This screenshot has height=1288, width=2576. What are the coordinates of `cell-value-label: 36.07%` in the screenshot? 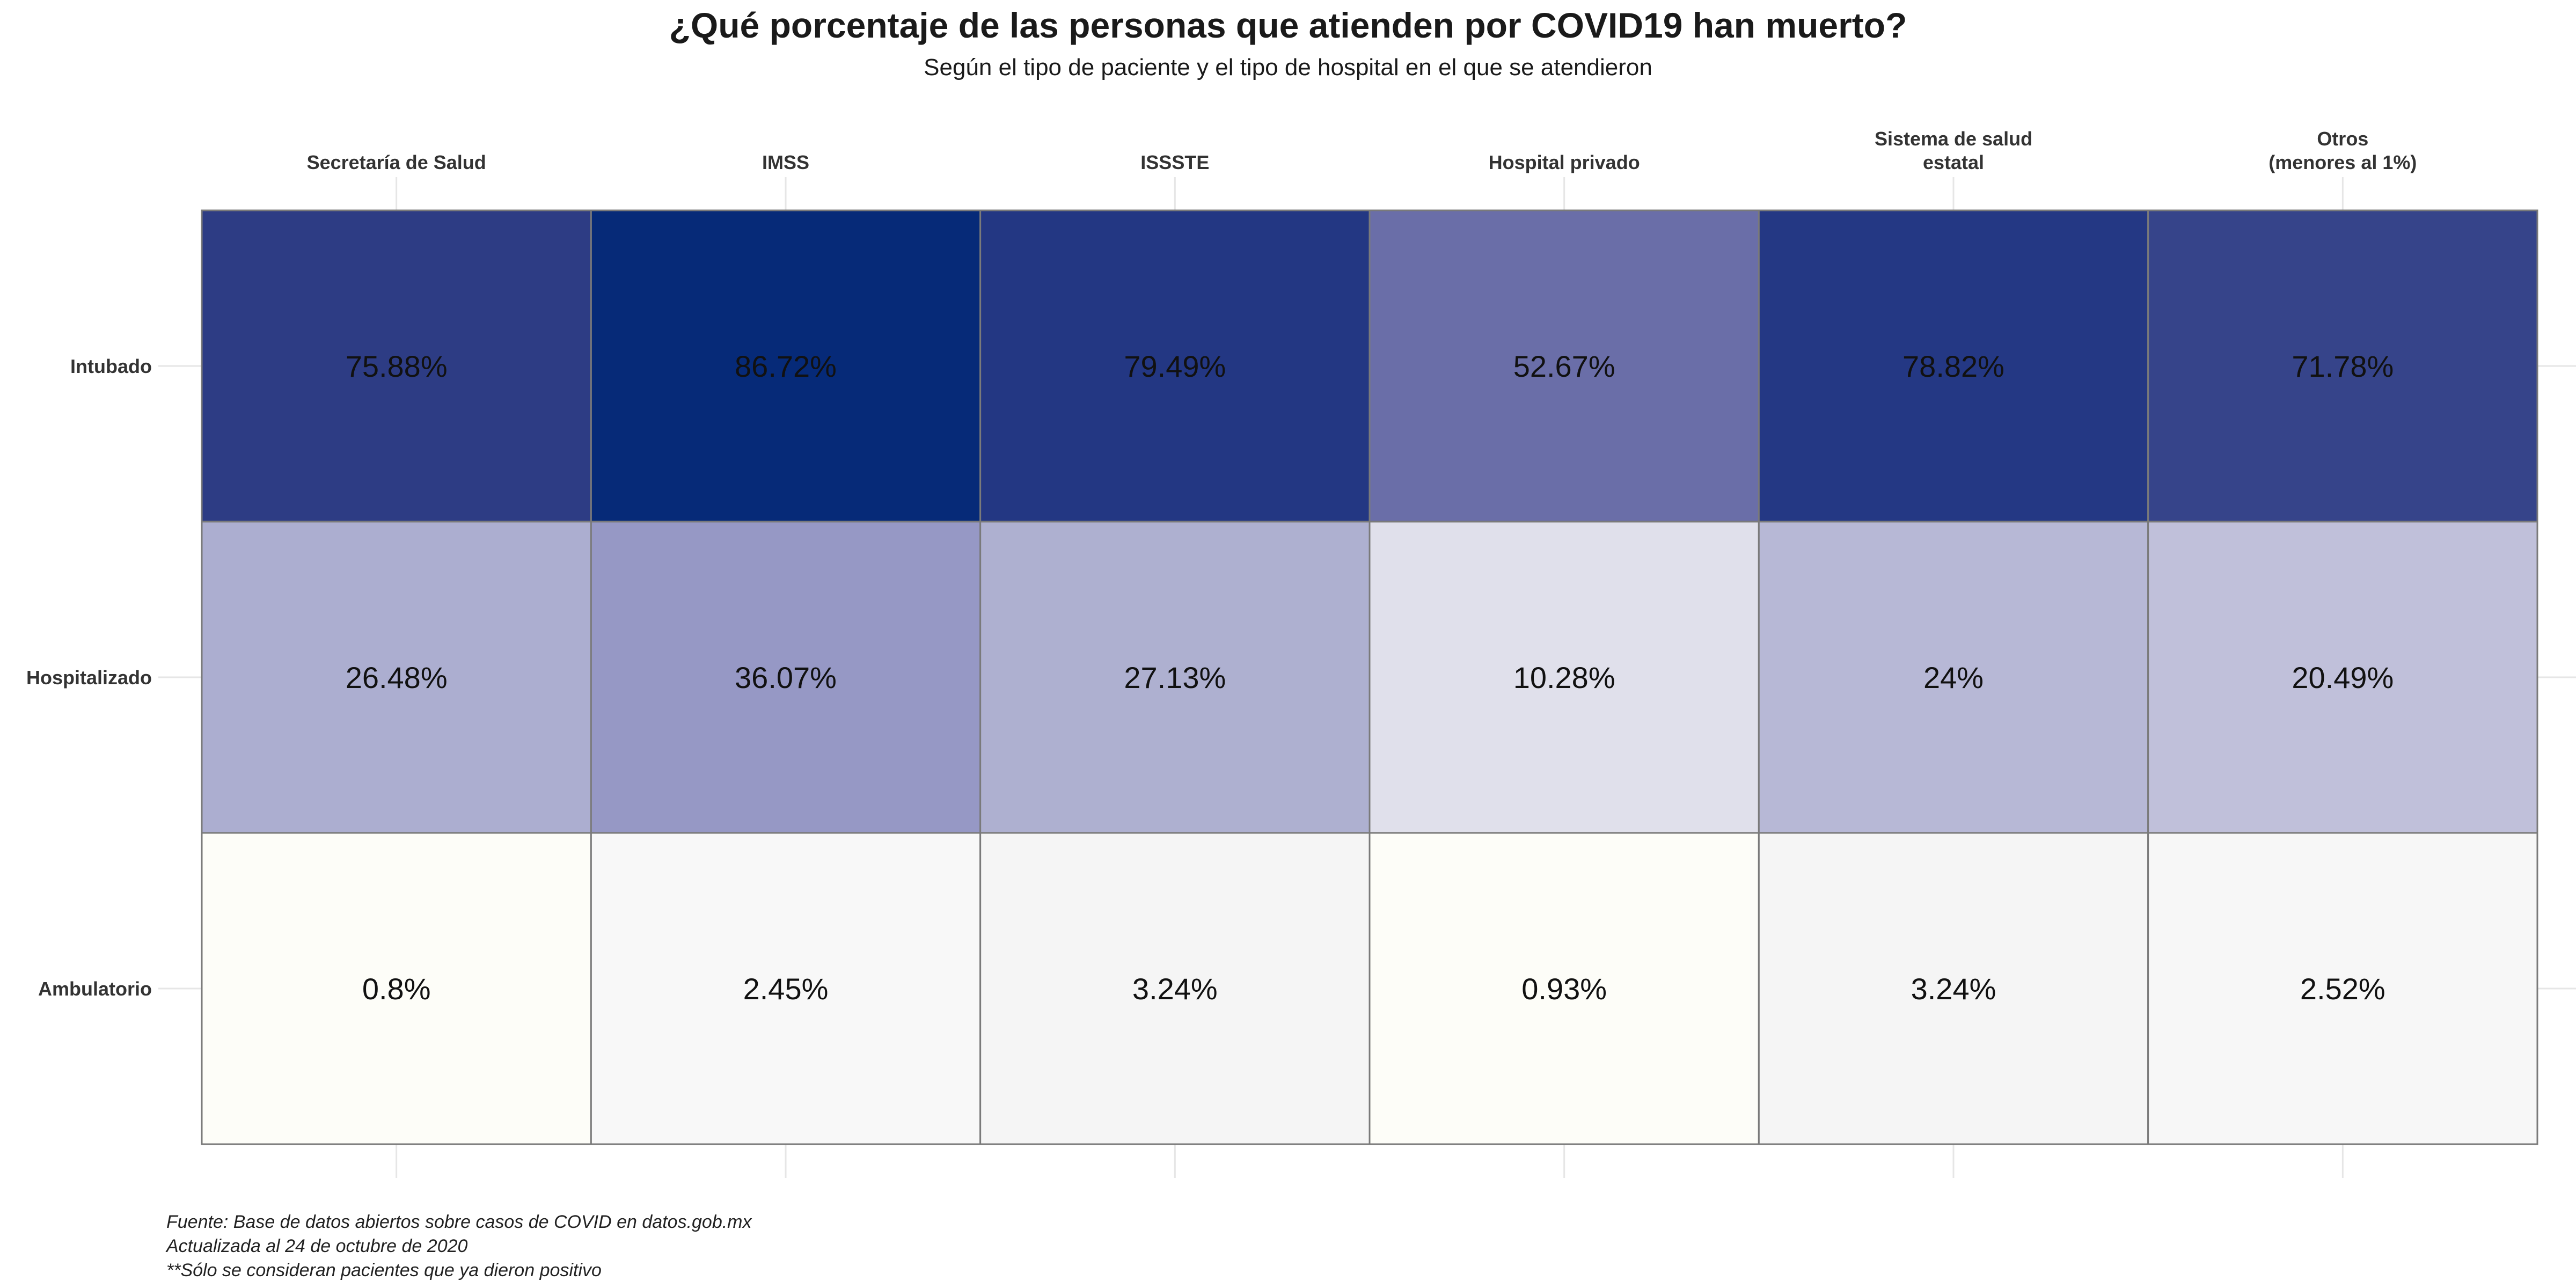 It's located at (786, 677).